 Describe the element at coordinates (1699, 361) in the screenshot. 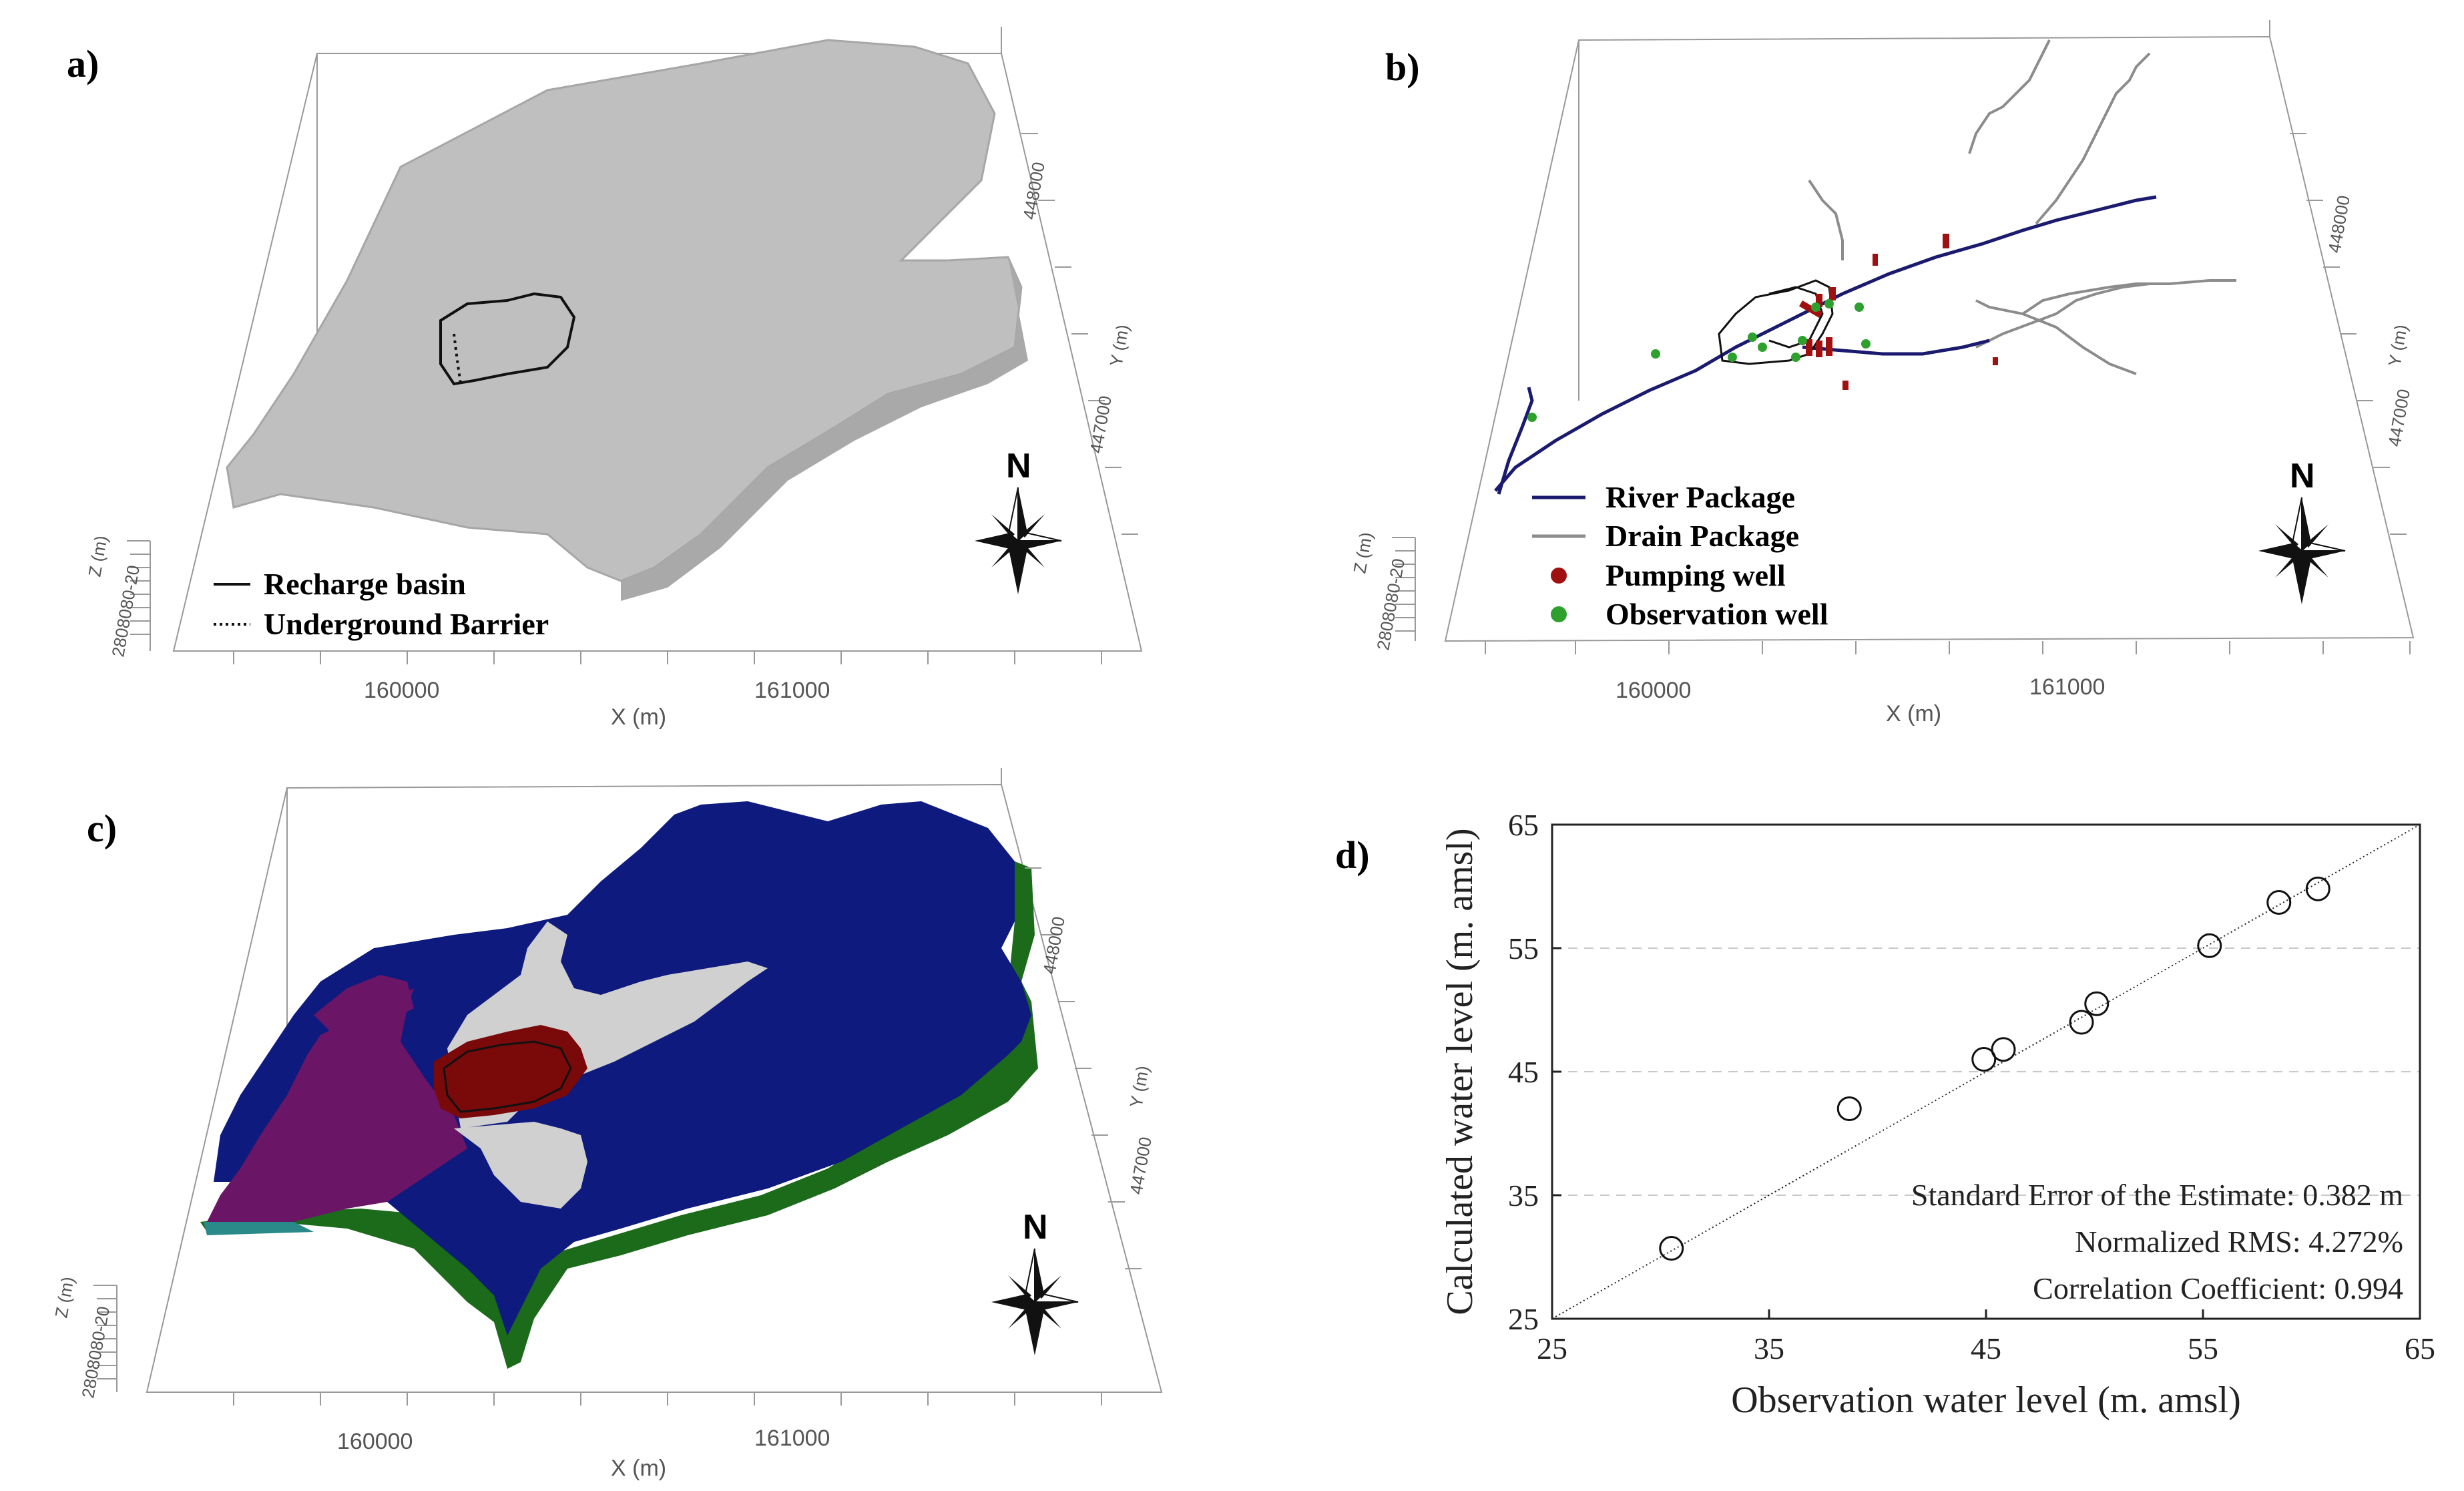

I see `panel-b-observation-wells` at that location.